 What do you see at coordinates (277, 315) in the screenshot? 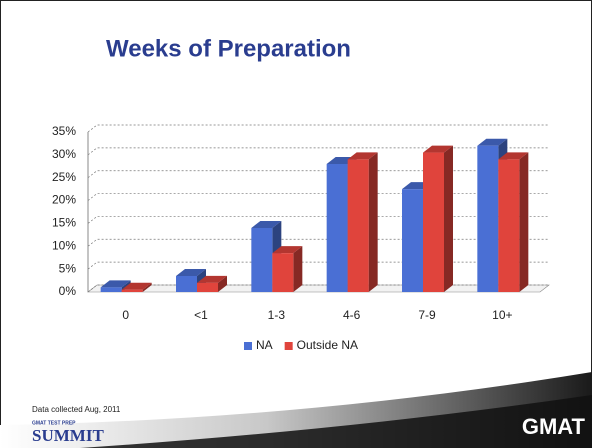
I see `x-tick-label: 1-3` at bounding box center [277, 315].